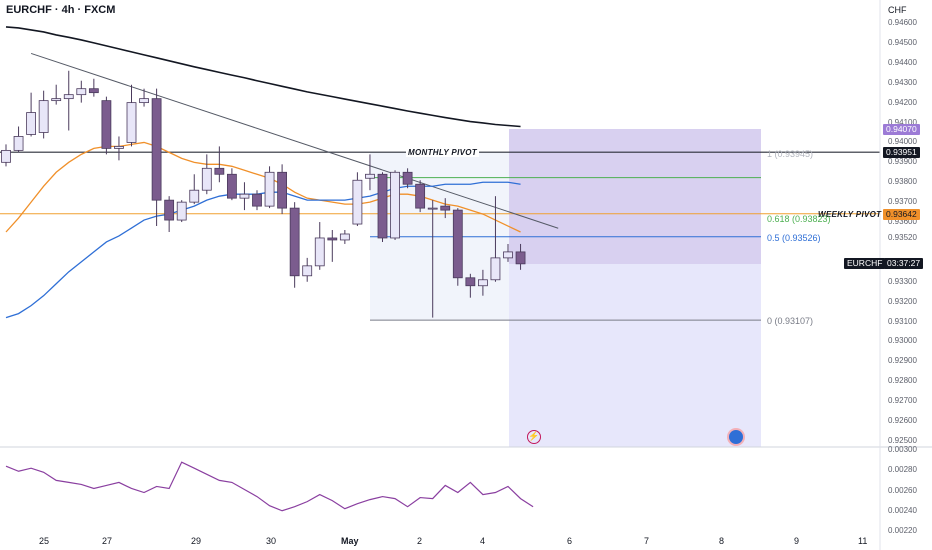 The height and width of the screenshot is (550, 932). What do you see at coordinates (534, 437) in the screenshot?
I see `lightning-icon: ⚡` at bounding box center [534, 437].